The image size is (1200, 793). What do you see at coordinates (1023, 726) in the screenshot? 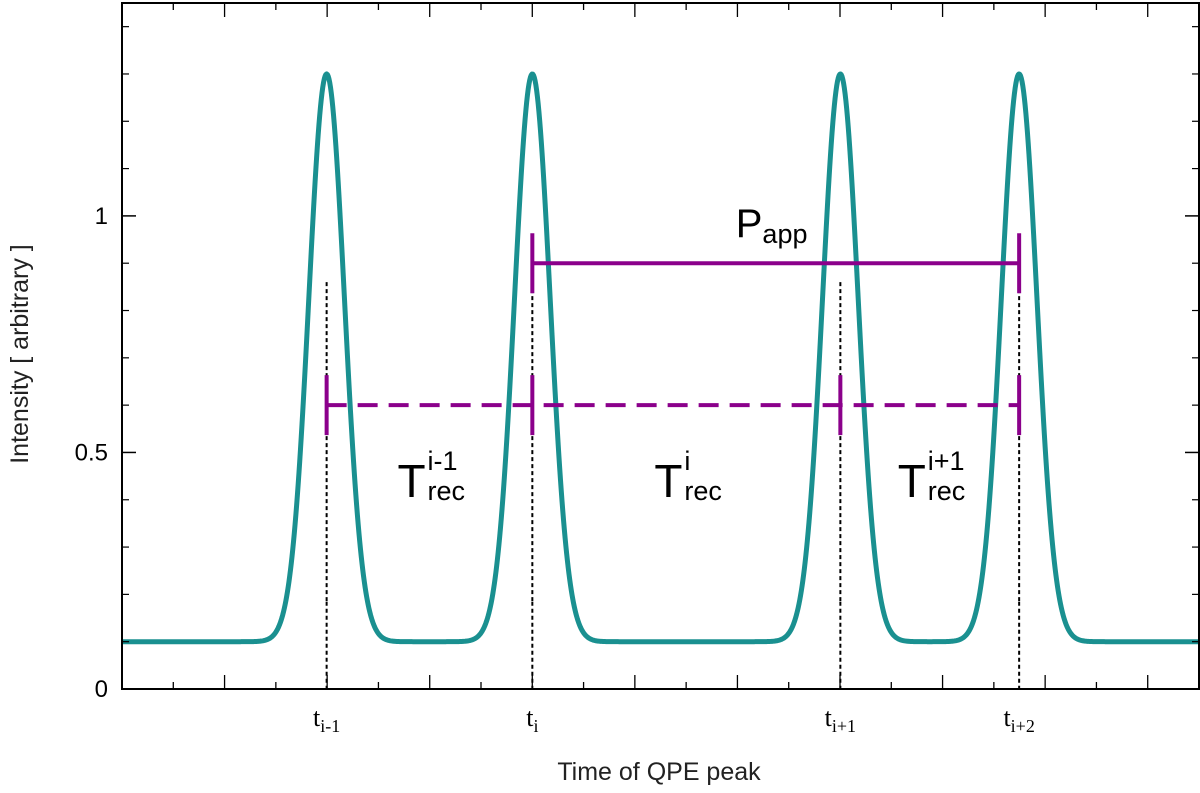
I see `peak-time-label-sub: i+2` at bounding box center [1023, 726].